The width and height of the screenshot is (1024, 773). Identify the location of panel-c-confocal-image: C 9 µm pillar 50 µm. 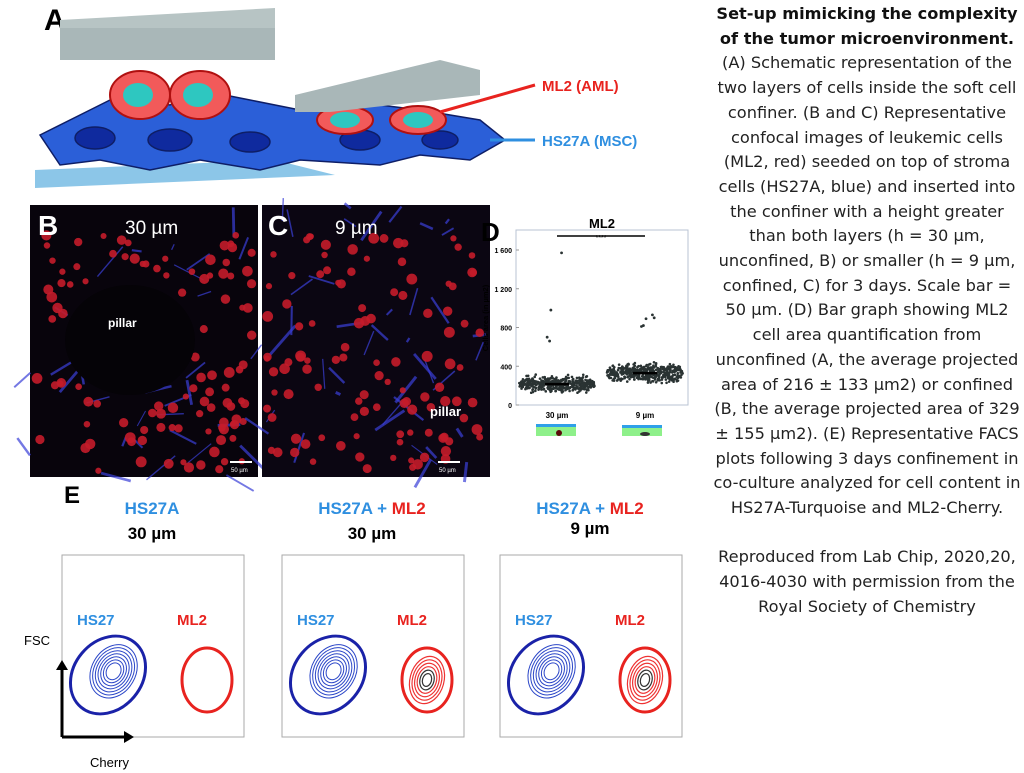
(367, 343).